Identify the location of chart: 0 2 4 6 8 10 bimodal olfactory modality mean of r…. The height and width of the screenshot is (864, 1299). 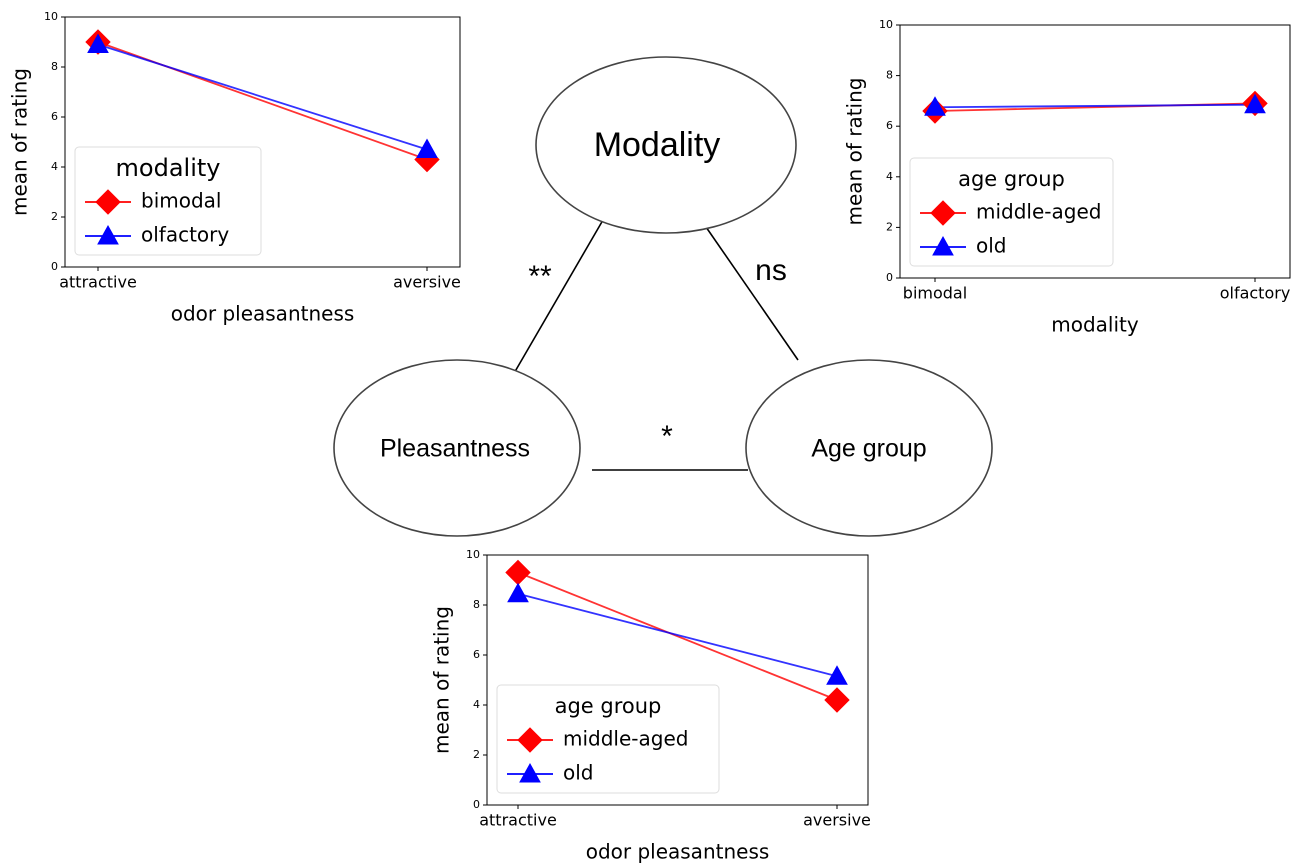
(1067, 177).